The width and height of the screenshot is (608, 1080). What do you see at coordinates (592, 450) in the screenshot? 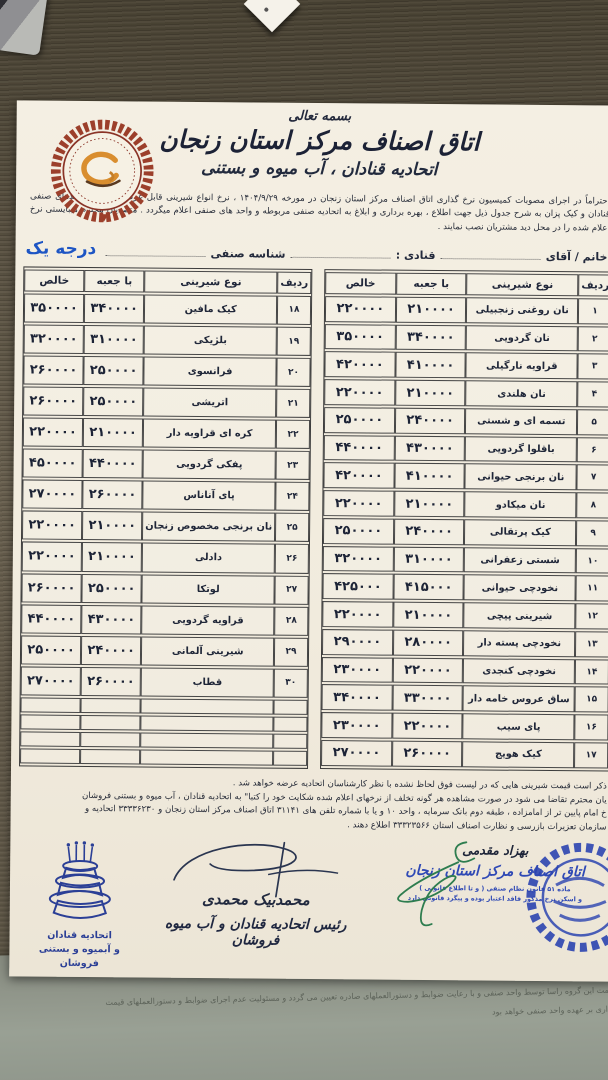
I see `row-number-cell: ۶` at bounding box center [592, 450].